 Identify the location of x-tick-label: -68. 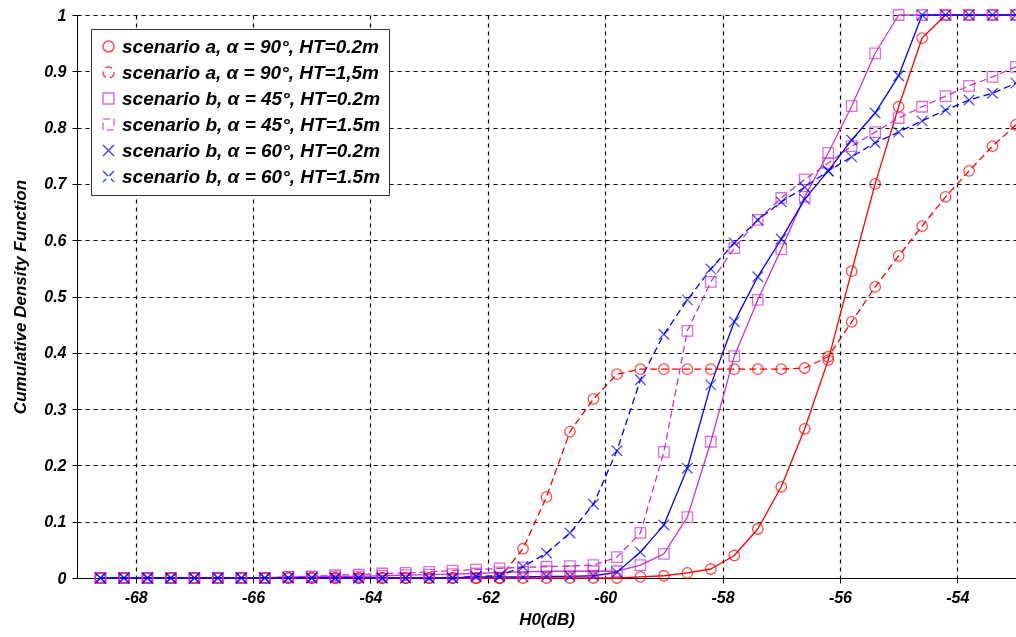
(136, 597).